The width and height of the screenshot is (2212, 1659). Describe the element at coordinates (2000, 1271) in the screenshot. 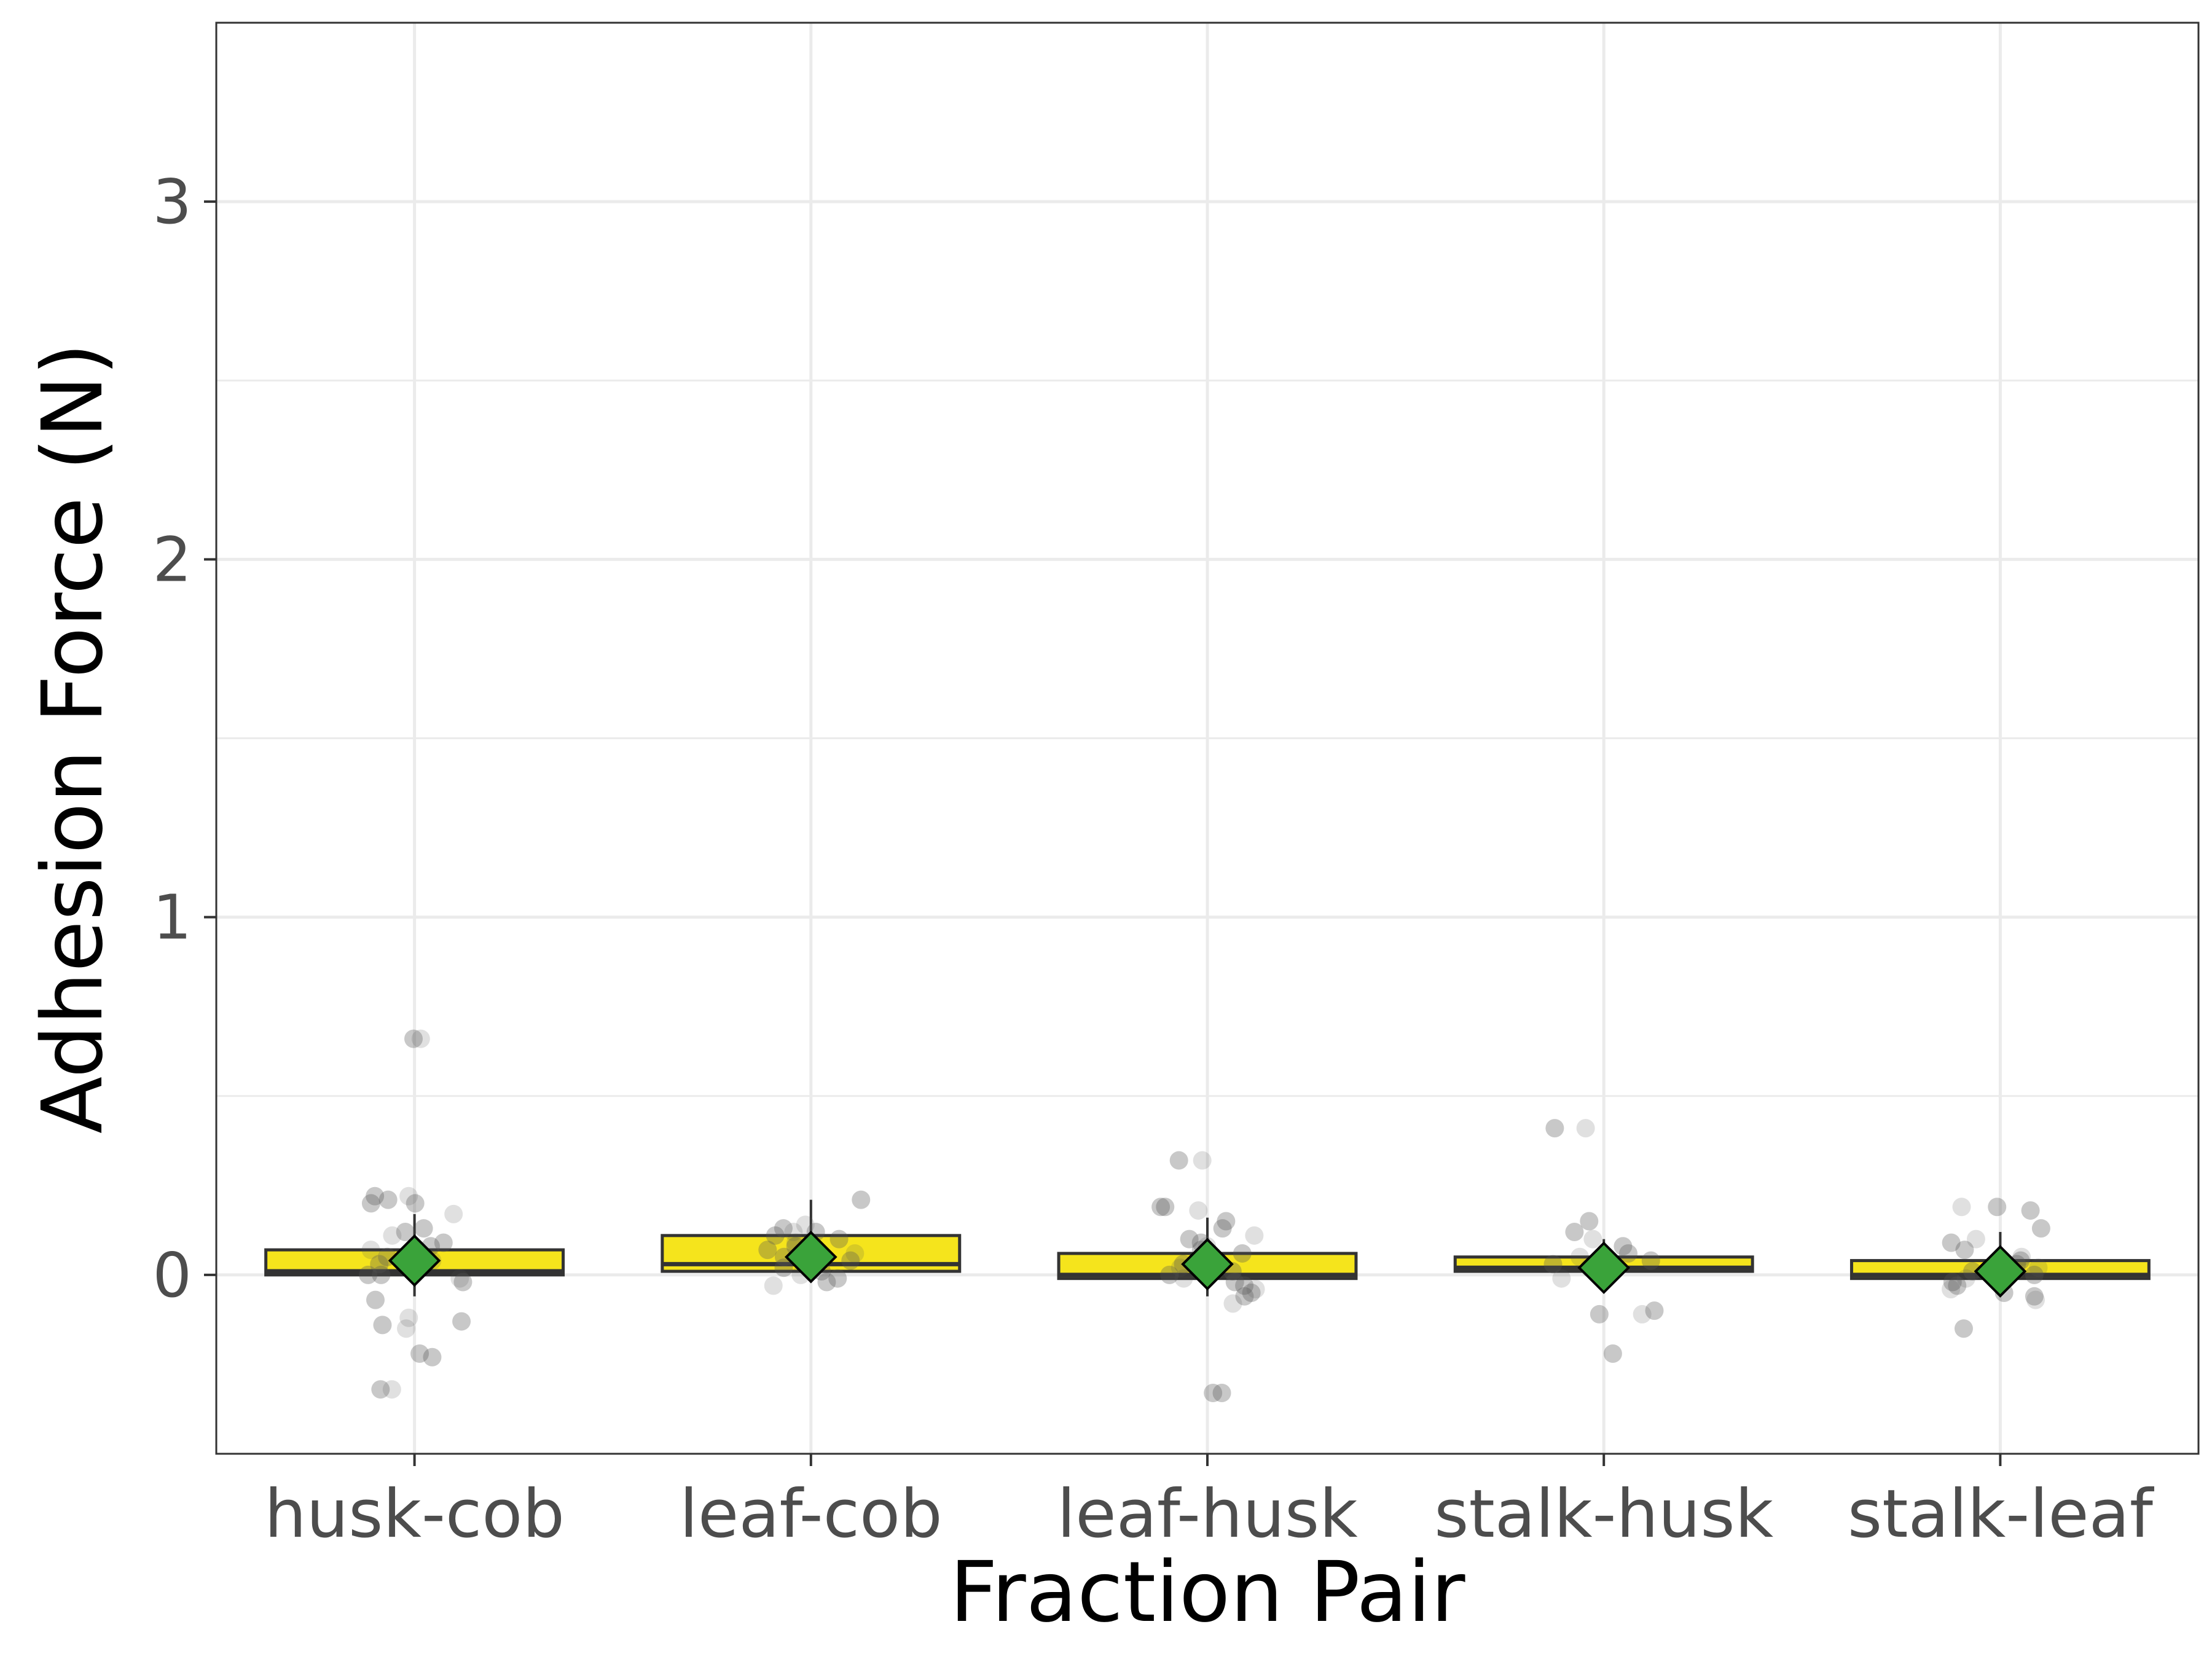

I see `mean-marker-stalk-leaf` at that location.